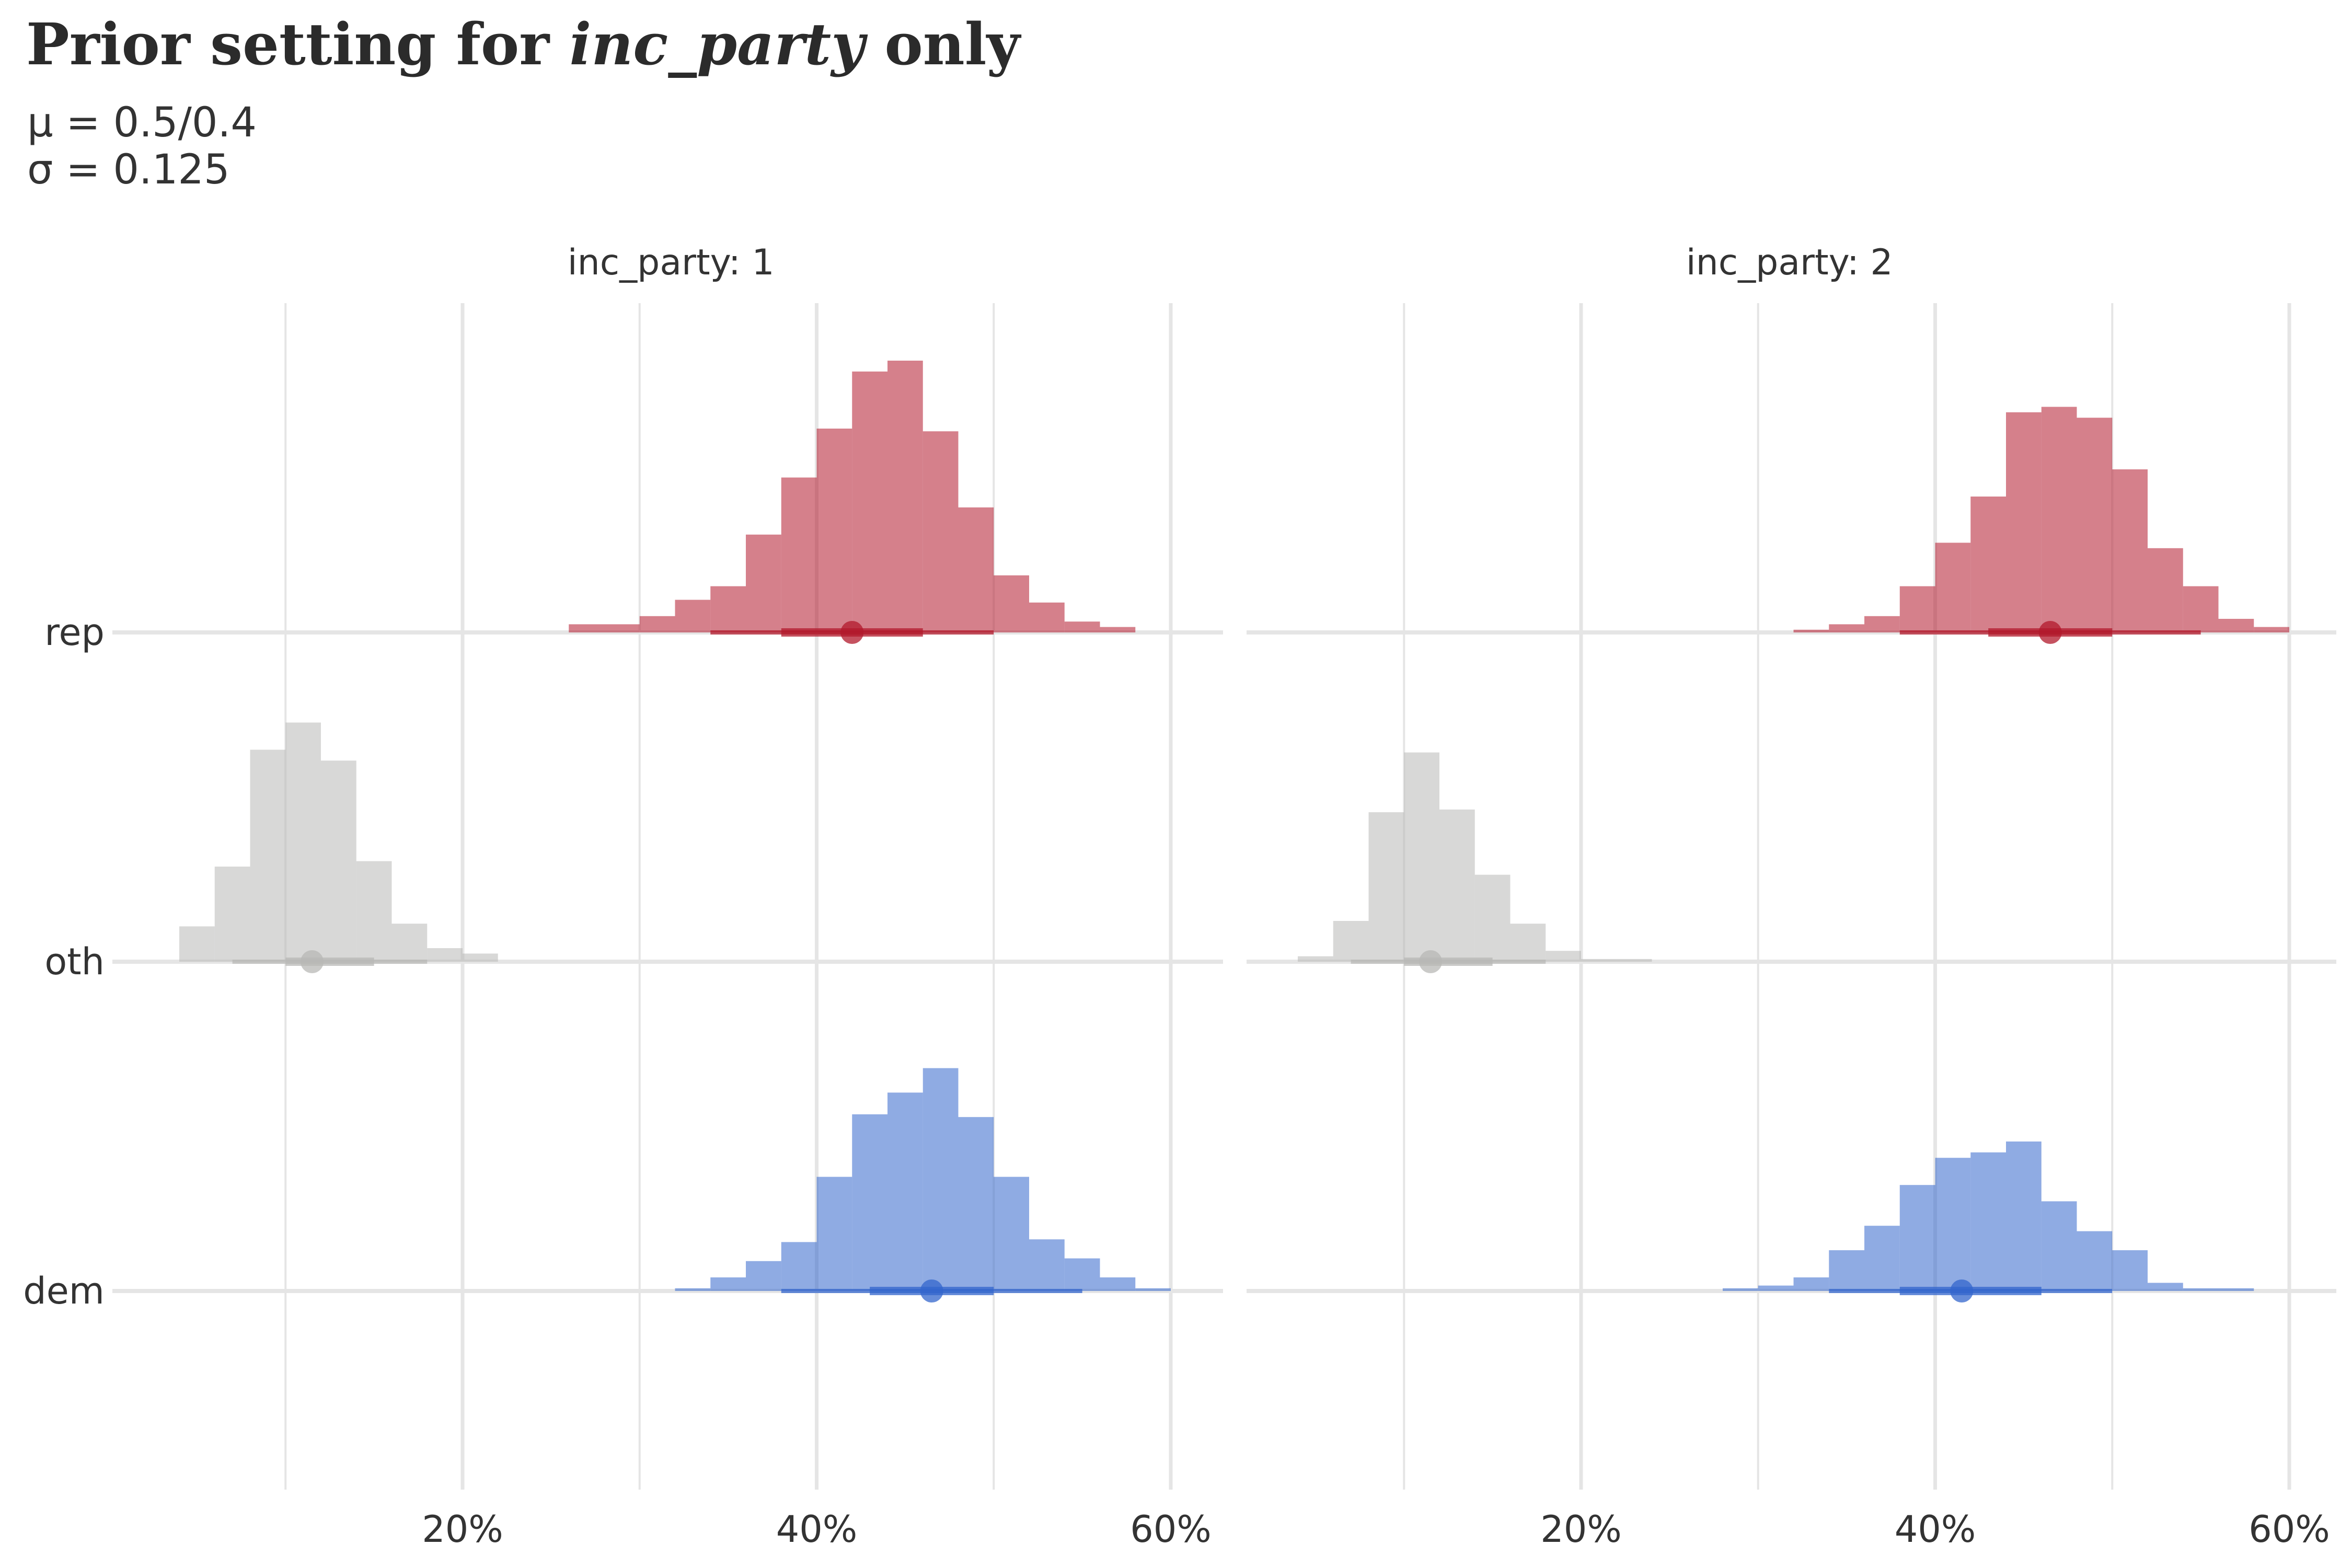 This screenshot has width=2352, height=1568. What do you see at coordinates (717, 44) in the screenshot?
I see `chart-title-variable: inc_party` at bounding box center [717, 44].